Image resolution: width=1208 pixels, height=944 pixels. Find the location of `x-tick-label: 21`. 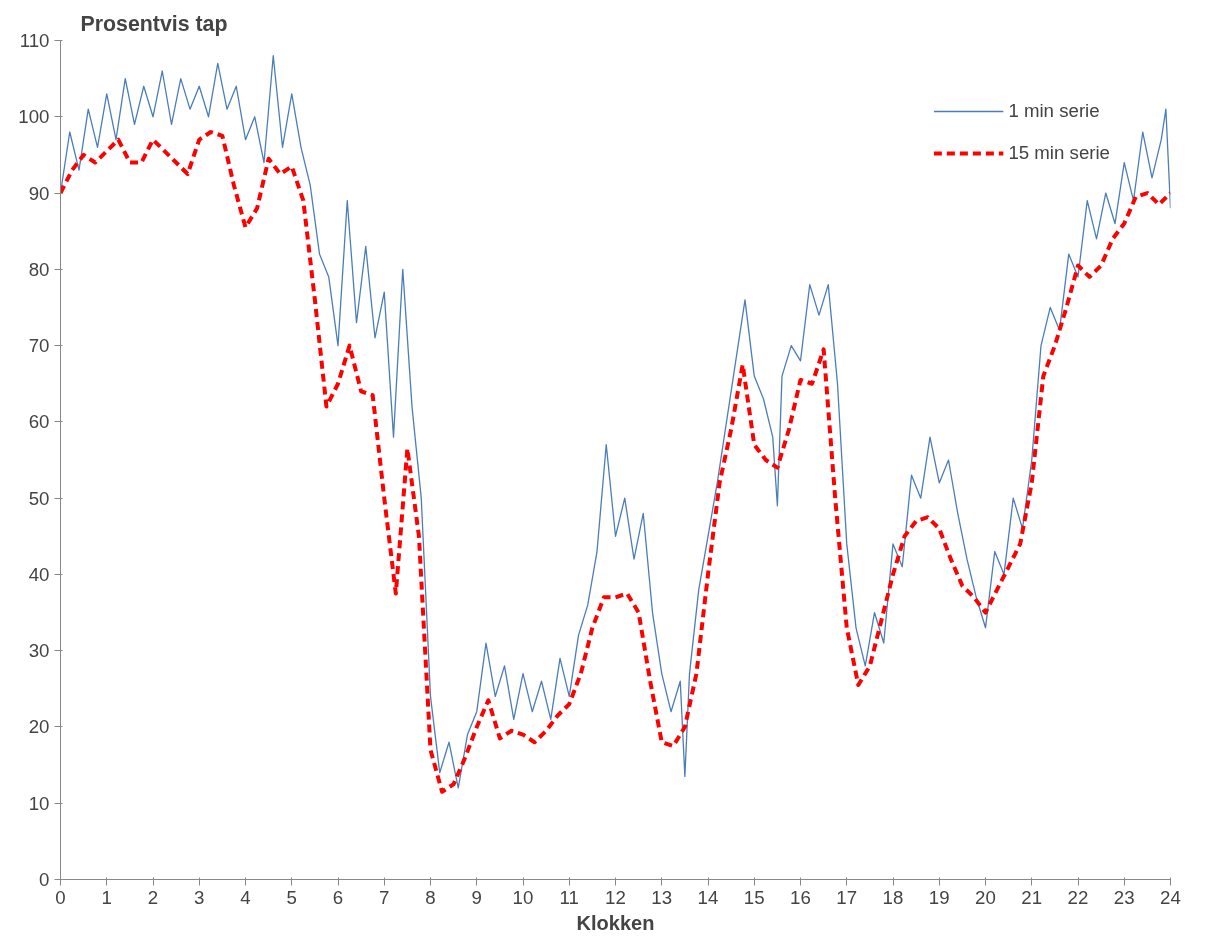

x-tick-label: 21 is located at coordinates (1032, 897).